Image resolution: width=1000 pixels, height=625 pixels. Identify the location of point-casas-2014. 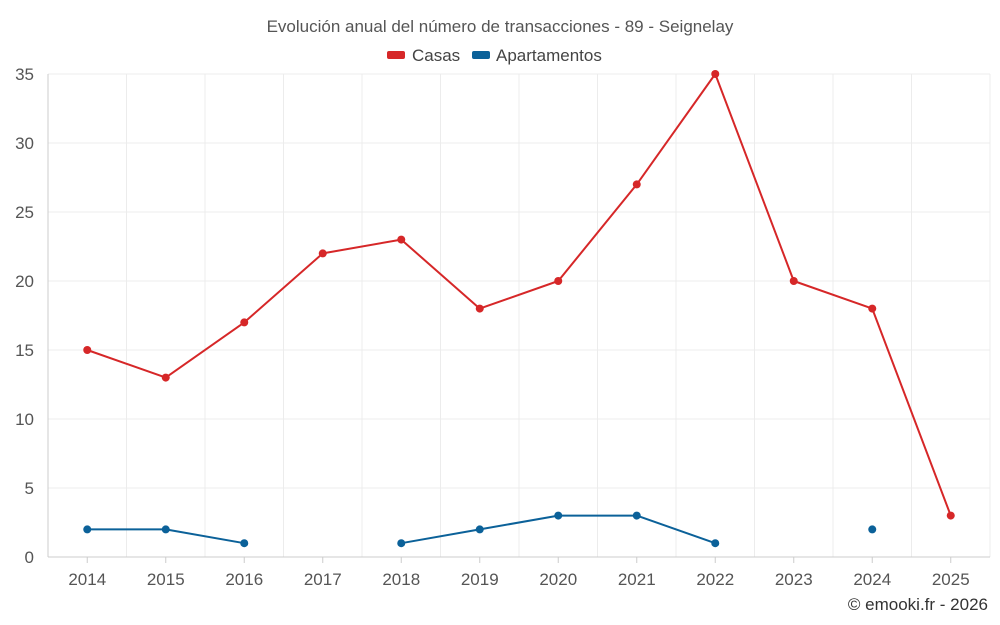
(87, 350).